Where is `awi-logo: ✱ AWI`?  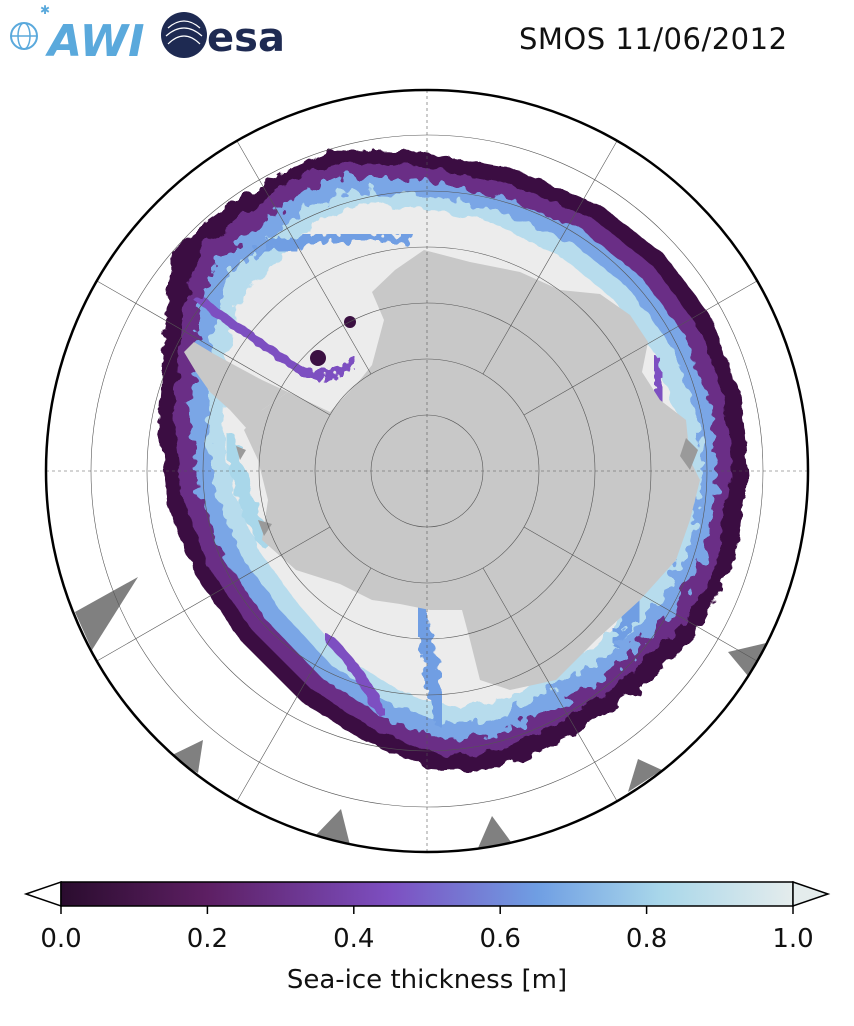
awi-logo: ✱ AWI is located at coordinates (77, 35).